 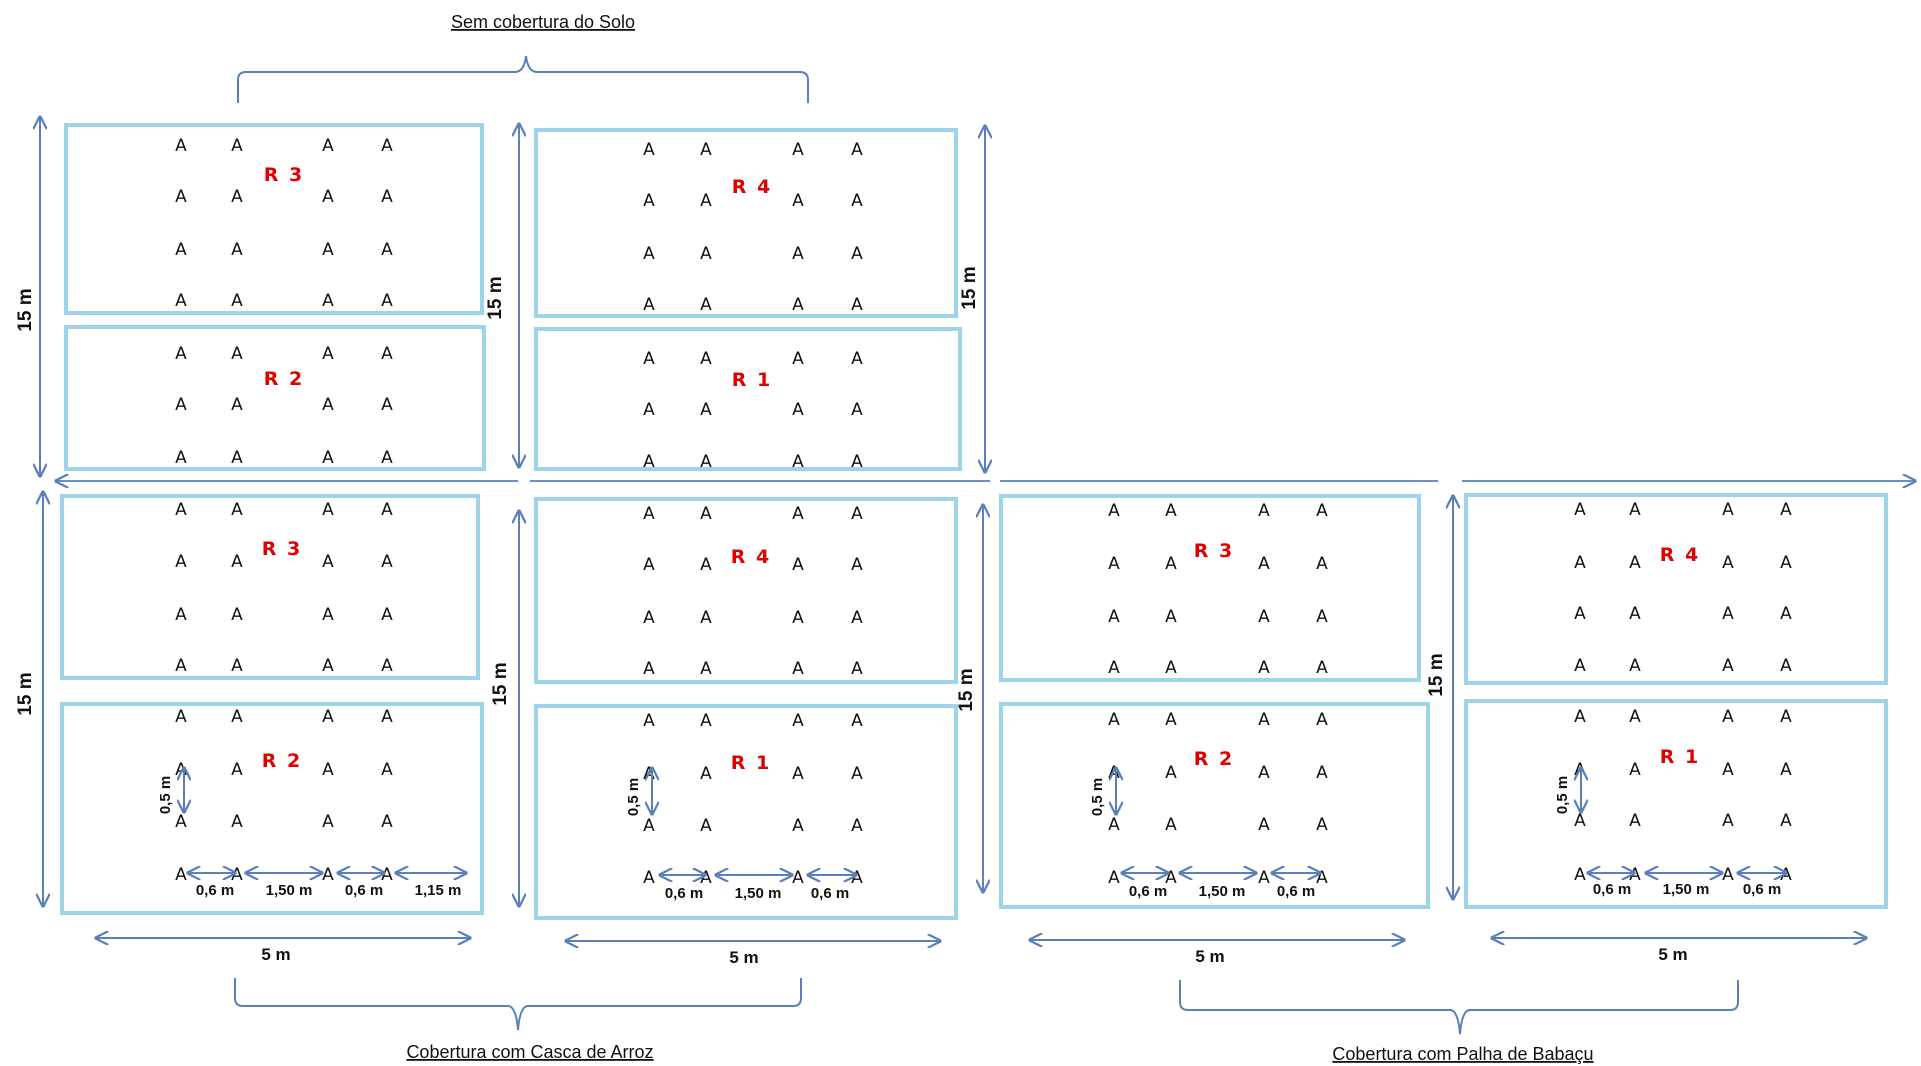 What do you see at coordinates (529, 1052) in the screenshot?
I see `title-rice-husk: Cobertura com Casca de Arroz` at bounding box center [529, 1052].